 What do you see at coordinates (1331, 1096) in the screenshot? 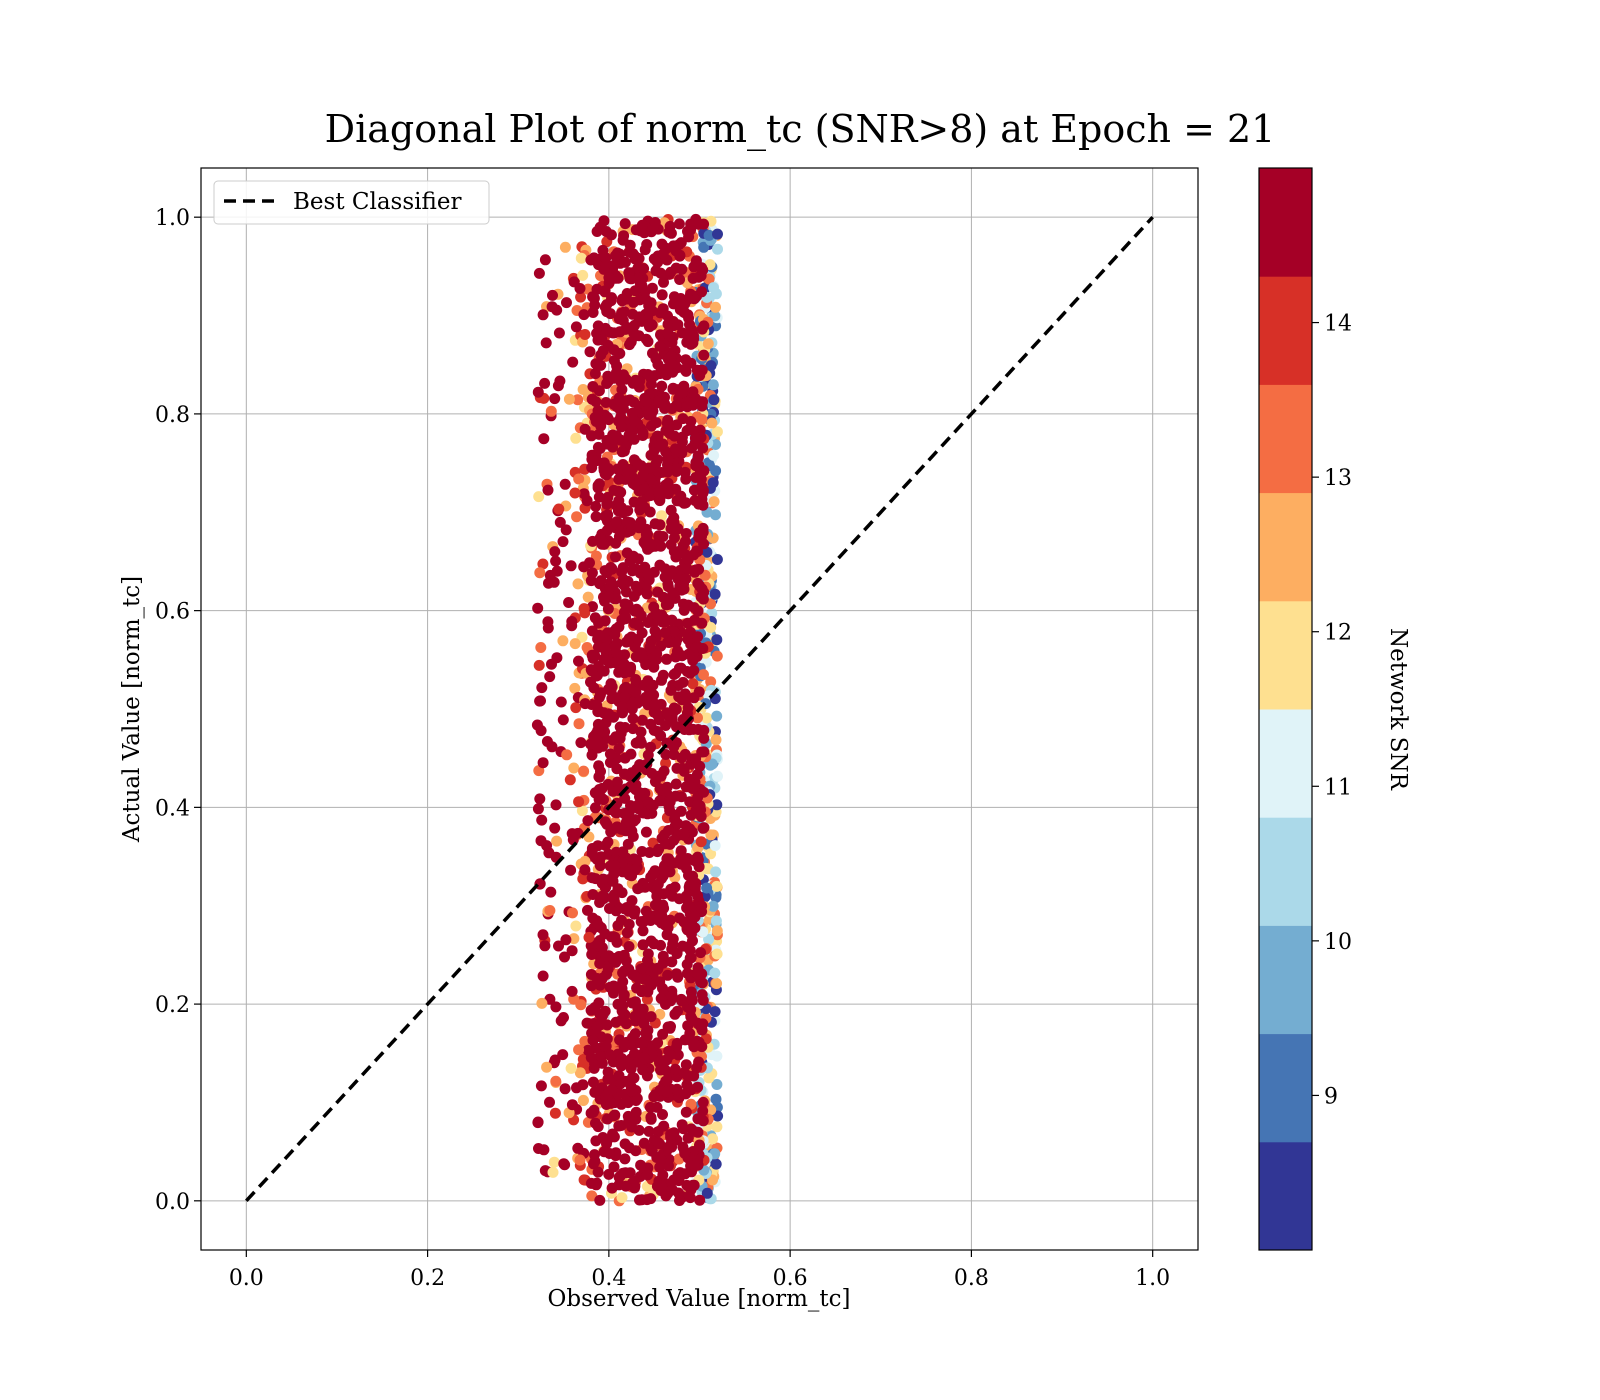
I see `colorbar-tick-label: 9` at bounding box center [1331, 1096].